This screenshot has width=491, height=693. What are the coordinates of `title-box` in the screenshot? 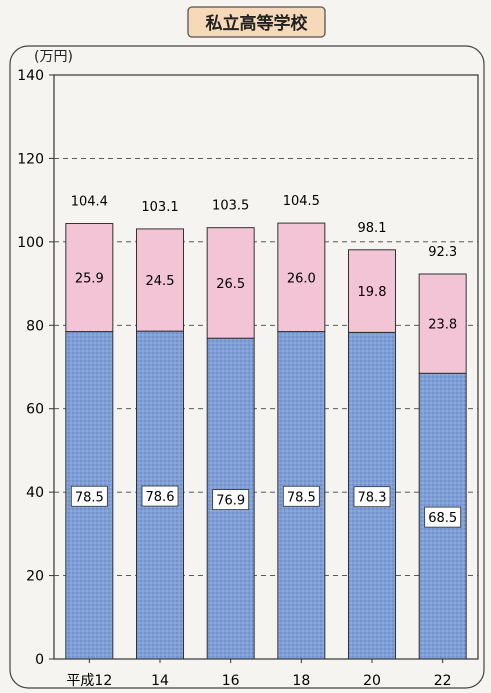 It's located at (256, 22).